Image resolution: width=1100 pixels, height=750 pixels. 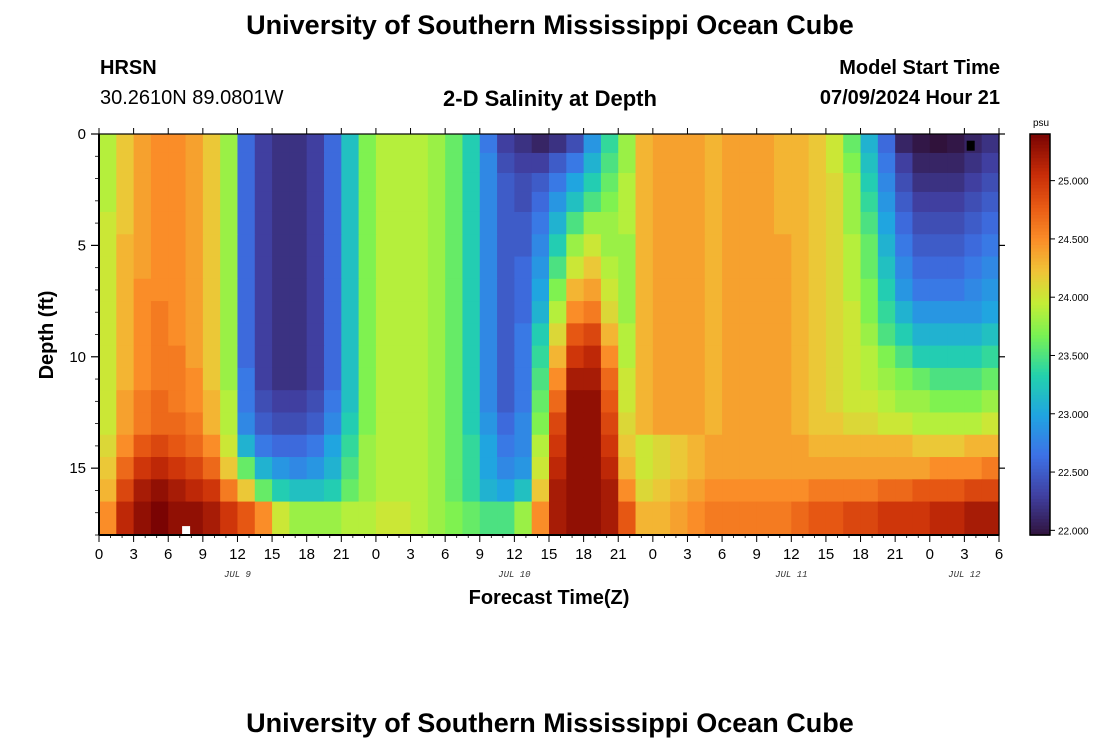 I want to click on station-name: HRSN, so click(x=128, y=68).